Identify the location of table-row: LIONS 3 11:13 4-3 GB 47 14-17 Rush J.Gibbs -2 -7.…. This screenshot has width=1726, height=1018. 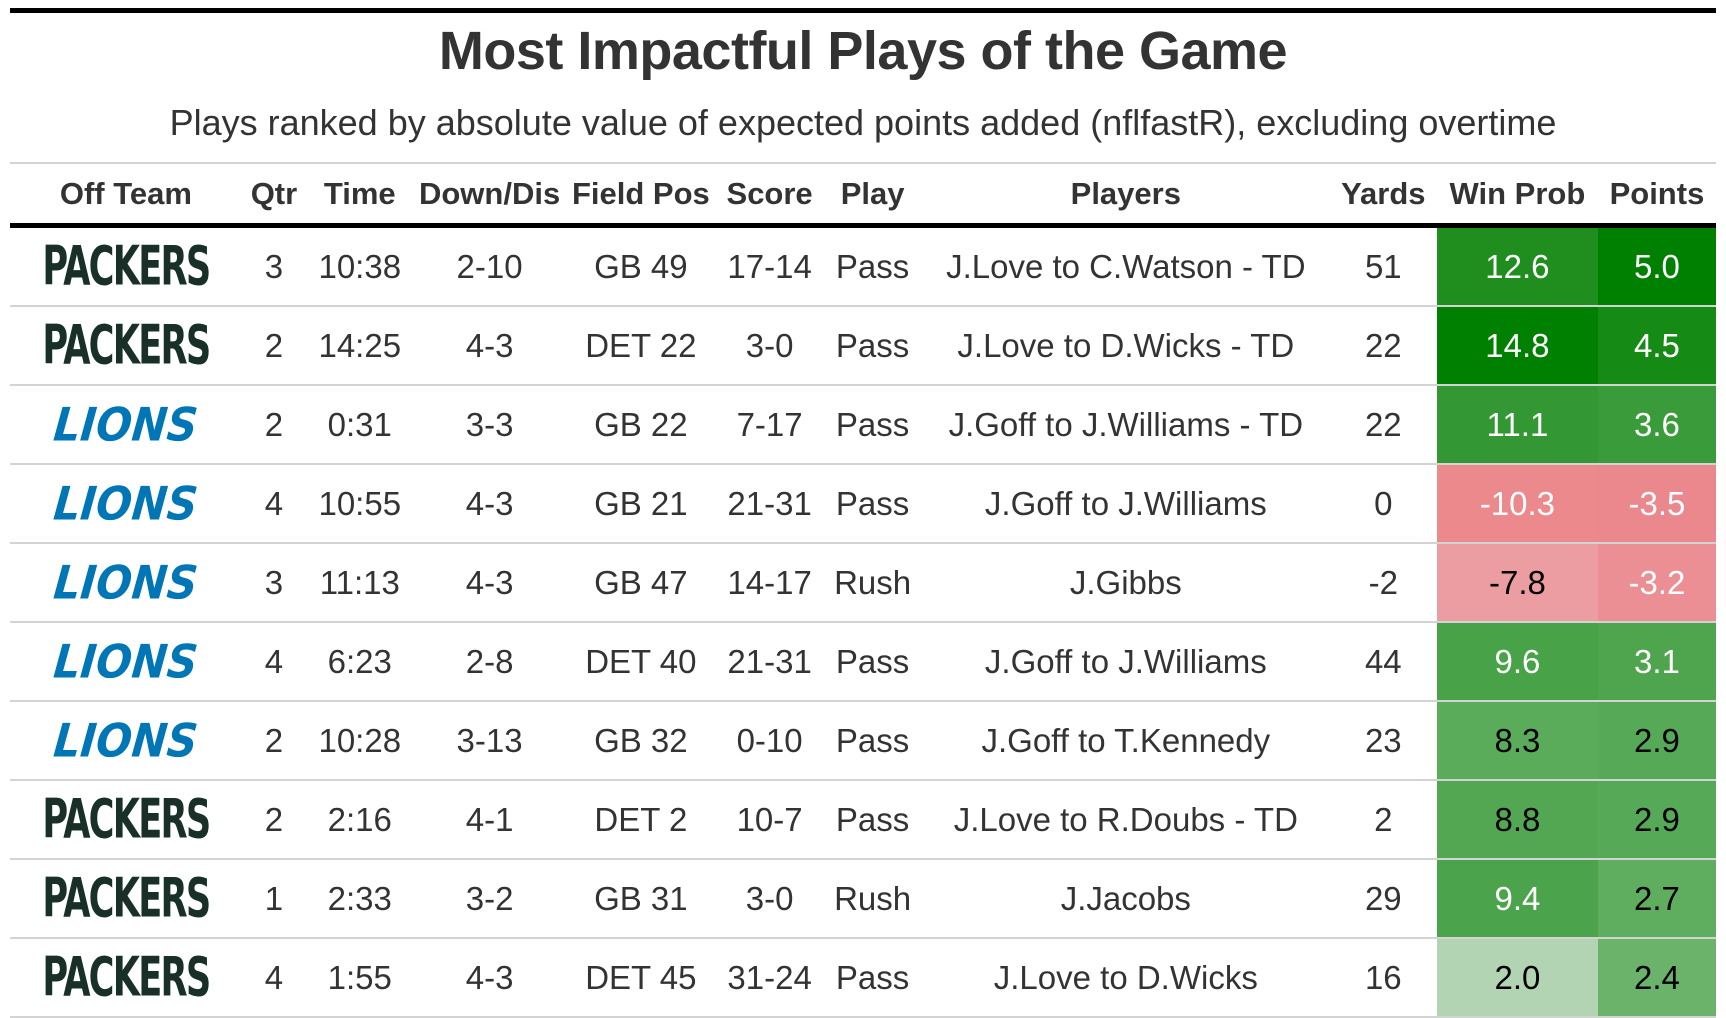
(863, 583).